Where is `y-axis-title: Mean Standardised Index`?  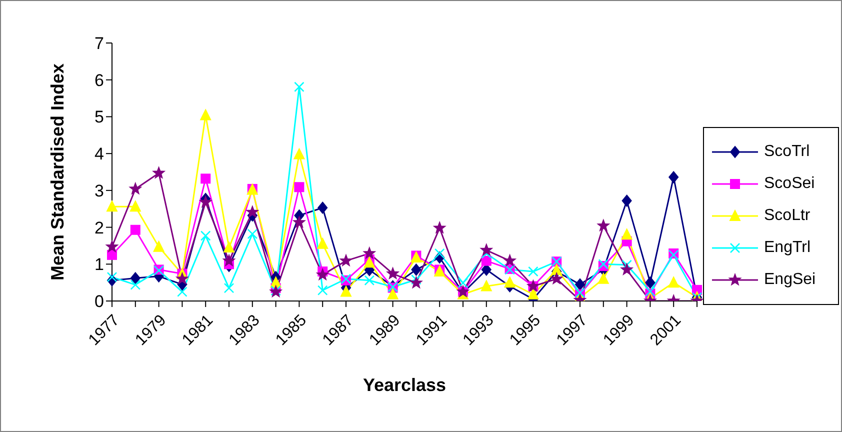 y-axis-title: Mean Standardised Index is located at coordinates (57, 172).